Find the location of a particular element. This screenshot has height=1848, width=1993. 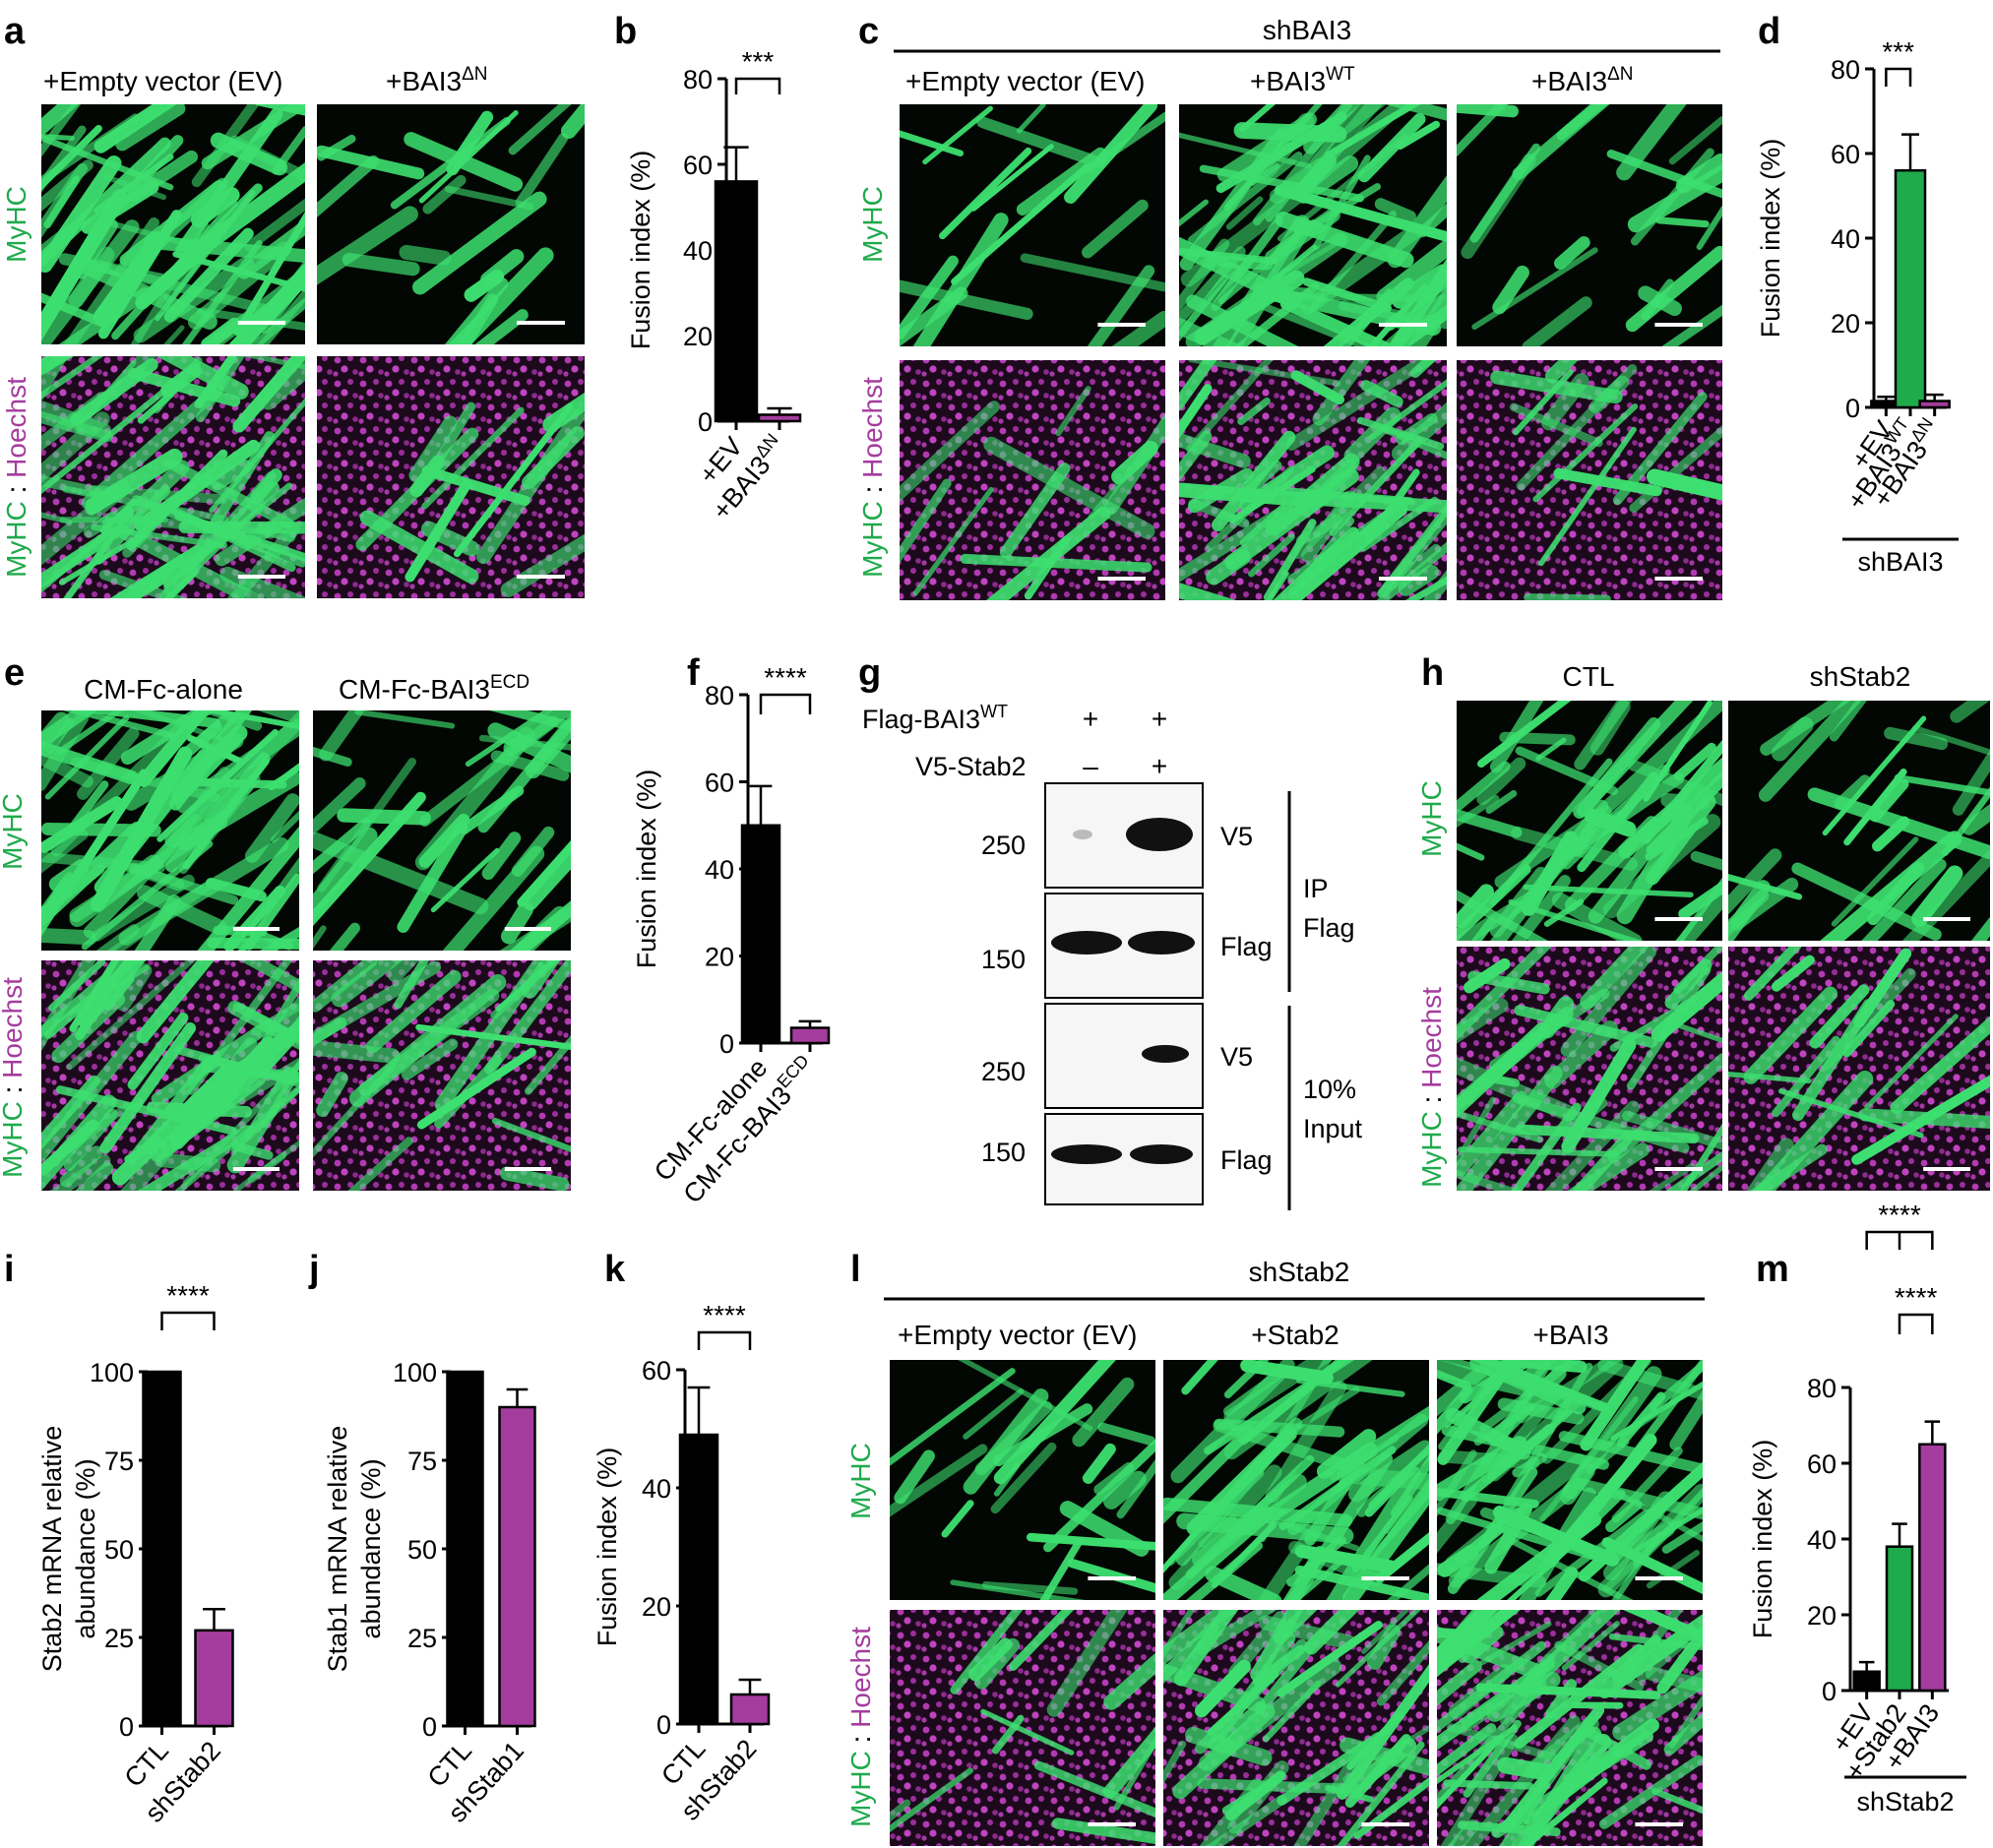

y-tick-label: 25 is located at coordinates (119, 1638).